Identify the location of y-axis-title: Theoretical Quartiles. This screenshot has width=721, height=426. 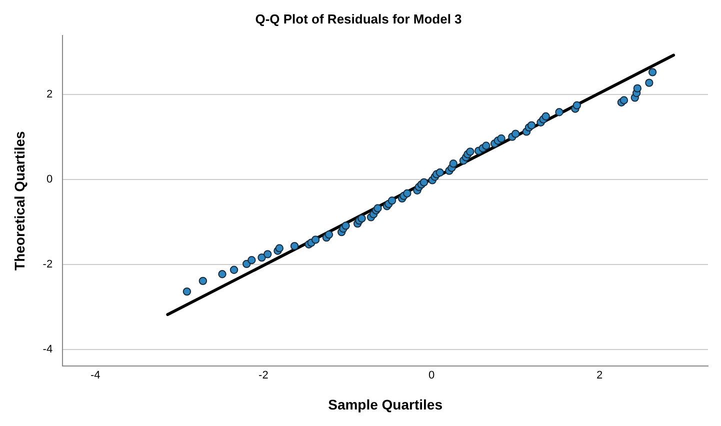
(19, 200).